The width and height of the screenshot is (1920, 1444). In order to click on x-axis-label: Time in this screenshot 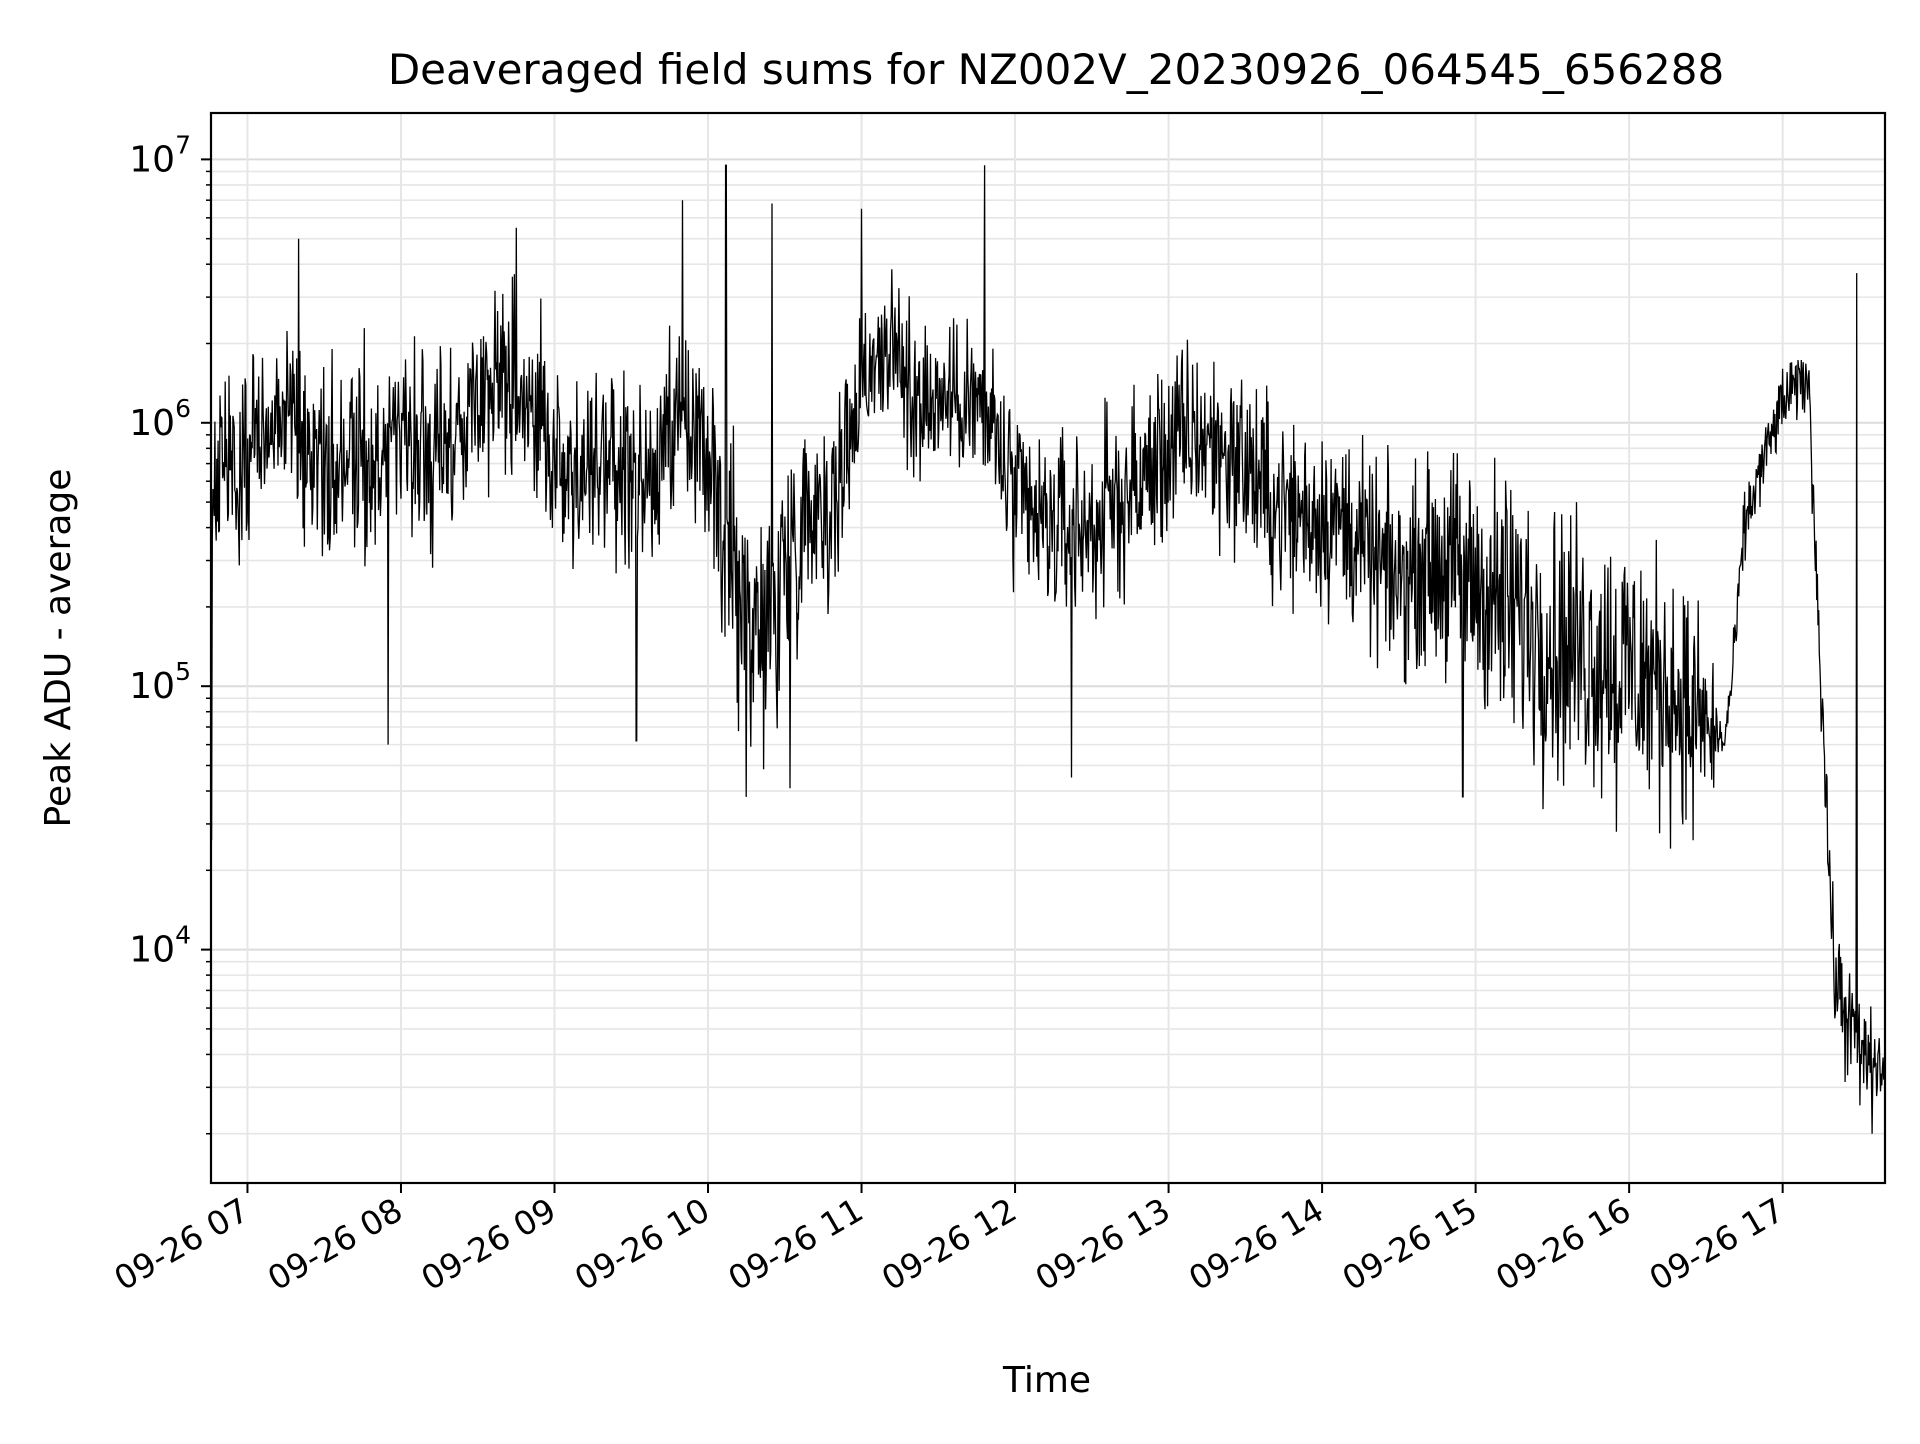, I will do `click(1046, 1380)`.